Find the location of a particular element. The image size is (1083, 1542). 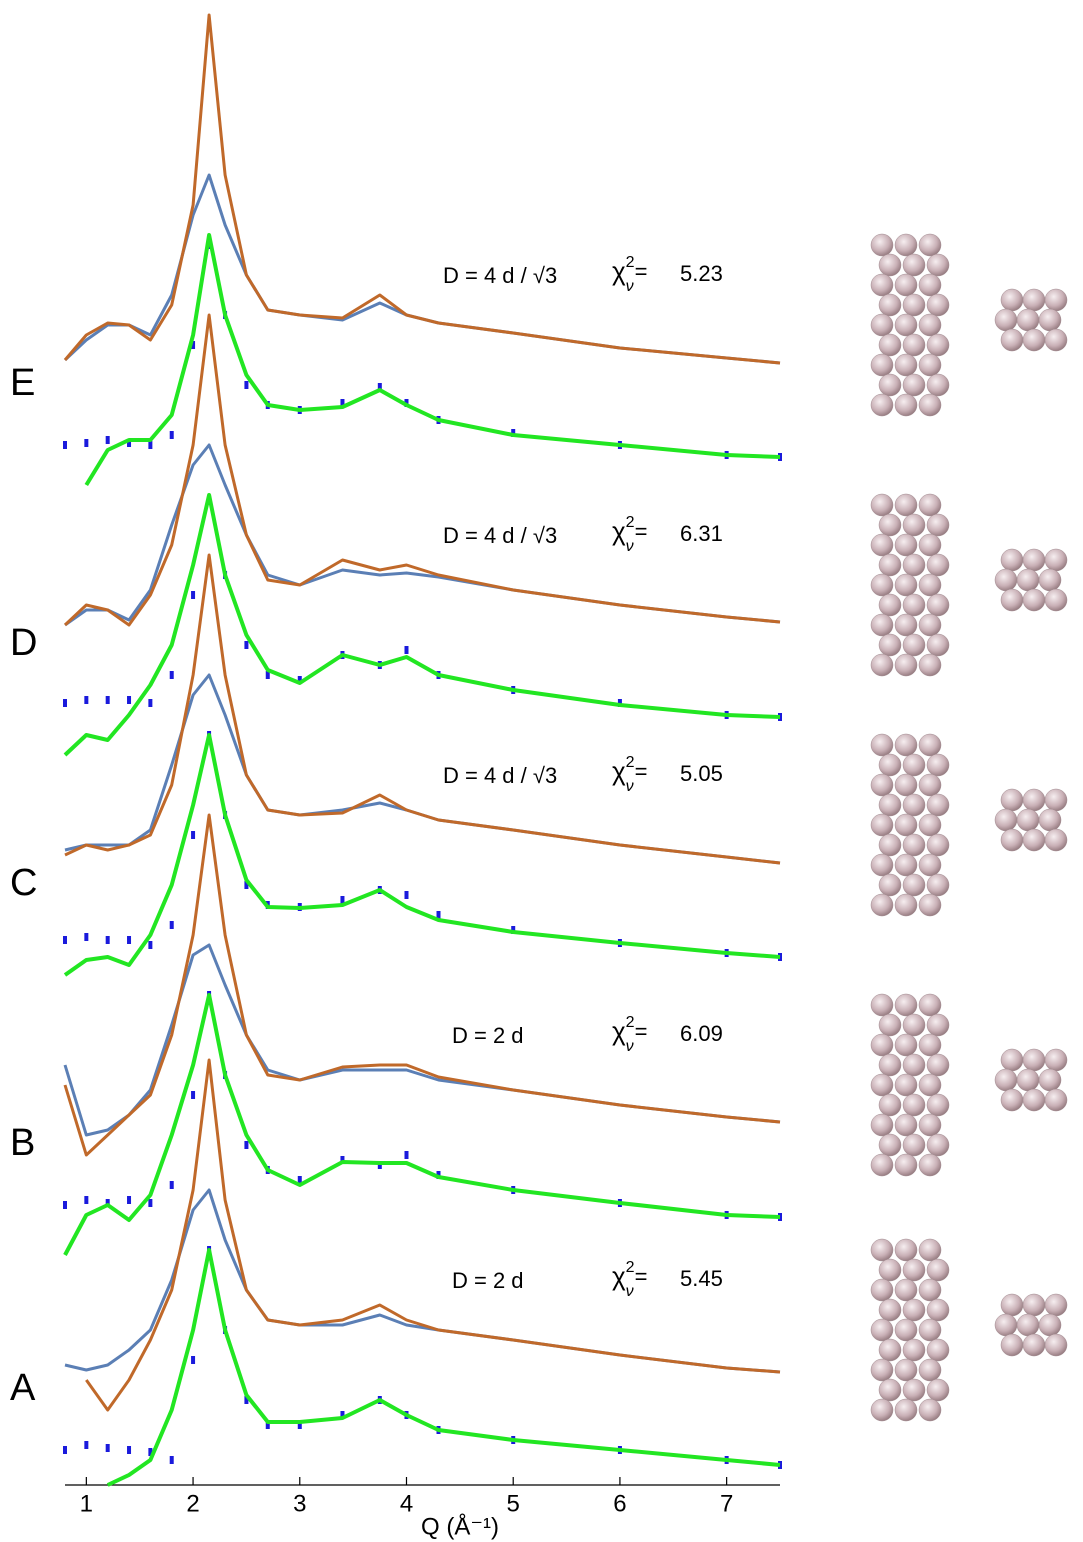

x-tick-label: 4 is located at coordinates (406, 1503).